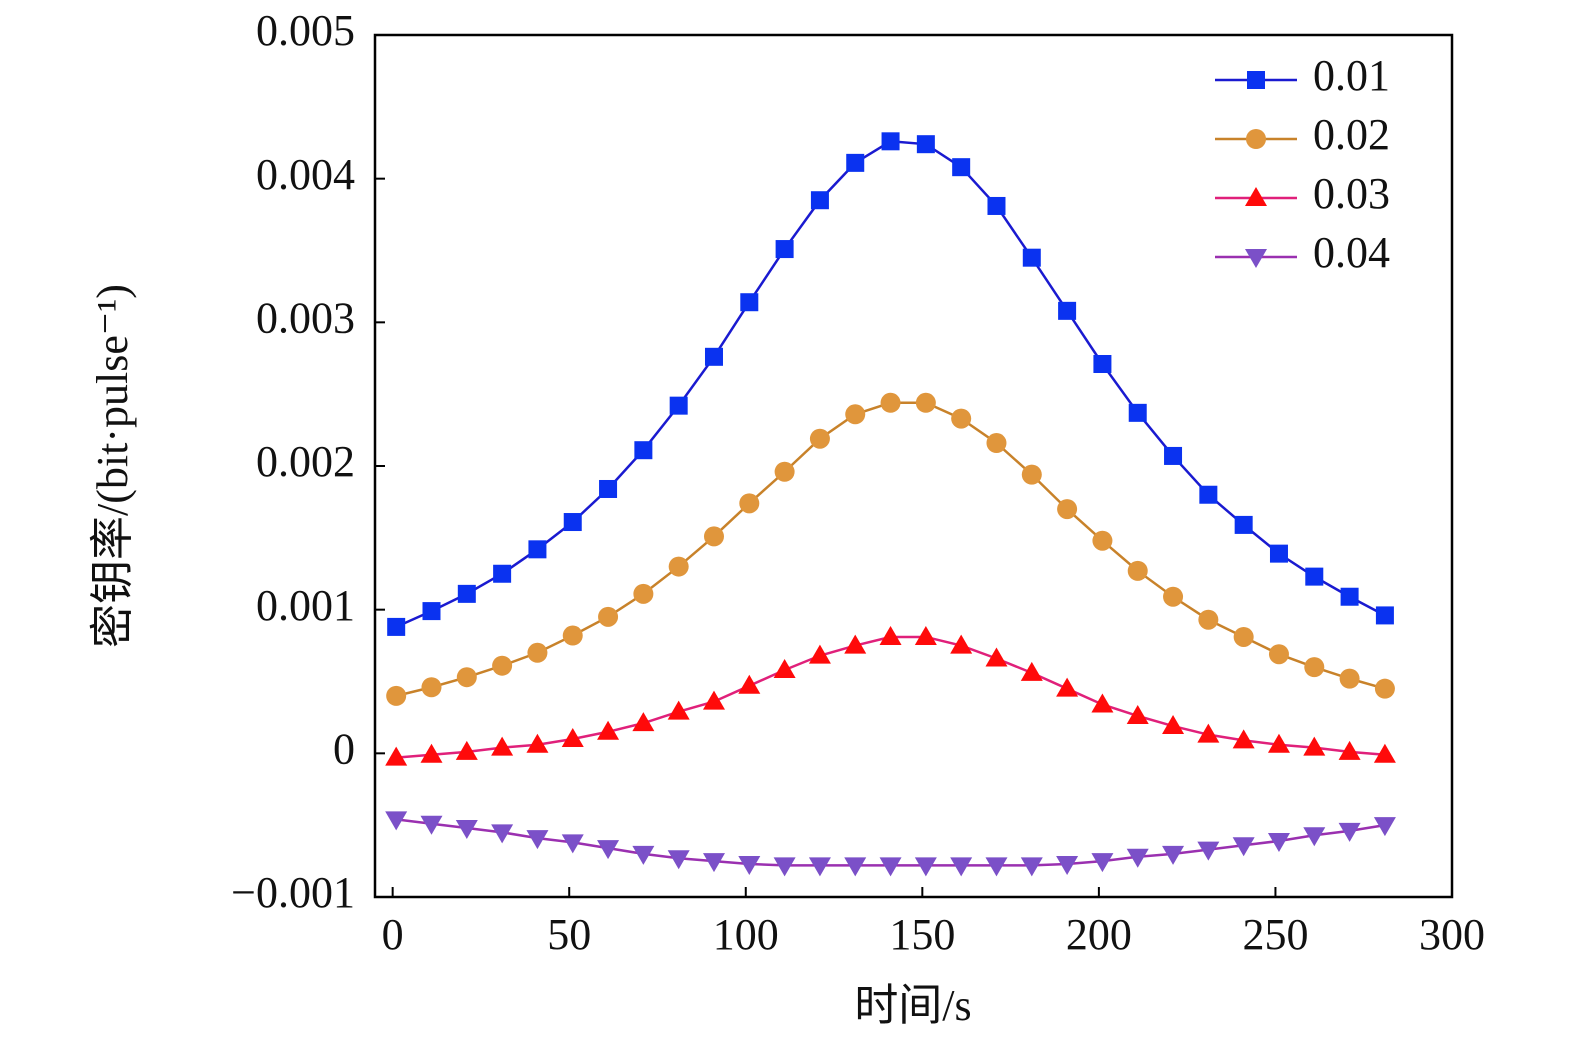 Image resolution: width=1575 pixels, height=1053 pixels. Describe the element at coordinates (922, 934) in the screenshot. I see `x-tick-label: 150` at that location.